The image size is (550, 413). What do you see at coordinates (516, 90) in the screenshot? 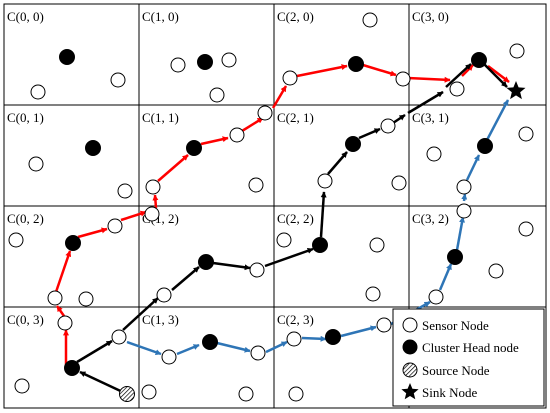
I see `sink-star-icon` at bounding box center [516, 90].